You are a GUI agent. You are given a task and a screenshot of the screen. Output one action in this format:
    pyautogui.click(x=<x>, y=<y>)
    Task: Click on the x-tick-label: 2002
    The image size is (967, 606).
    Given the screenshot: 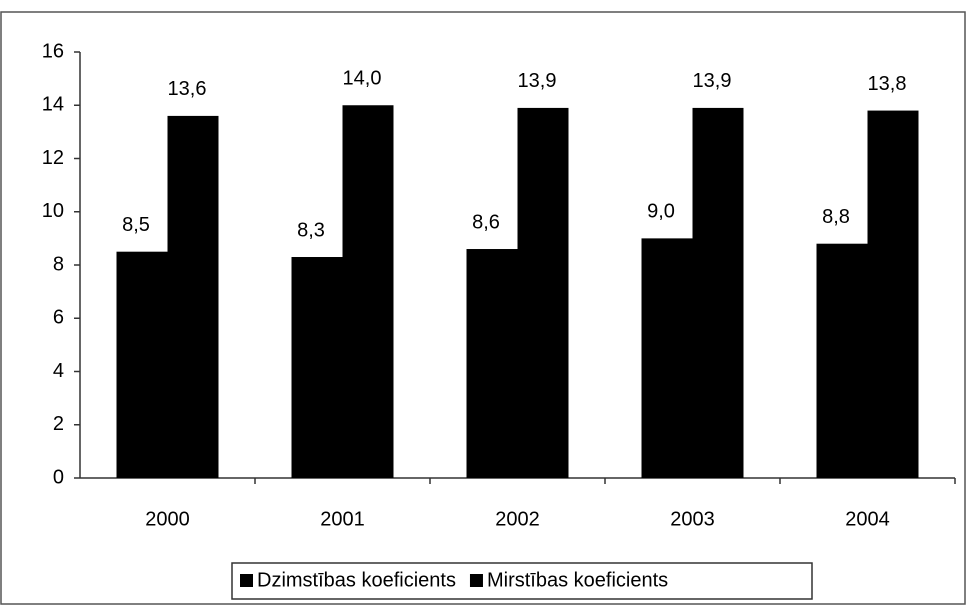 What is the action you would take?
    pyautogui.click(x=517, y=519)
    